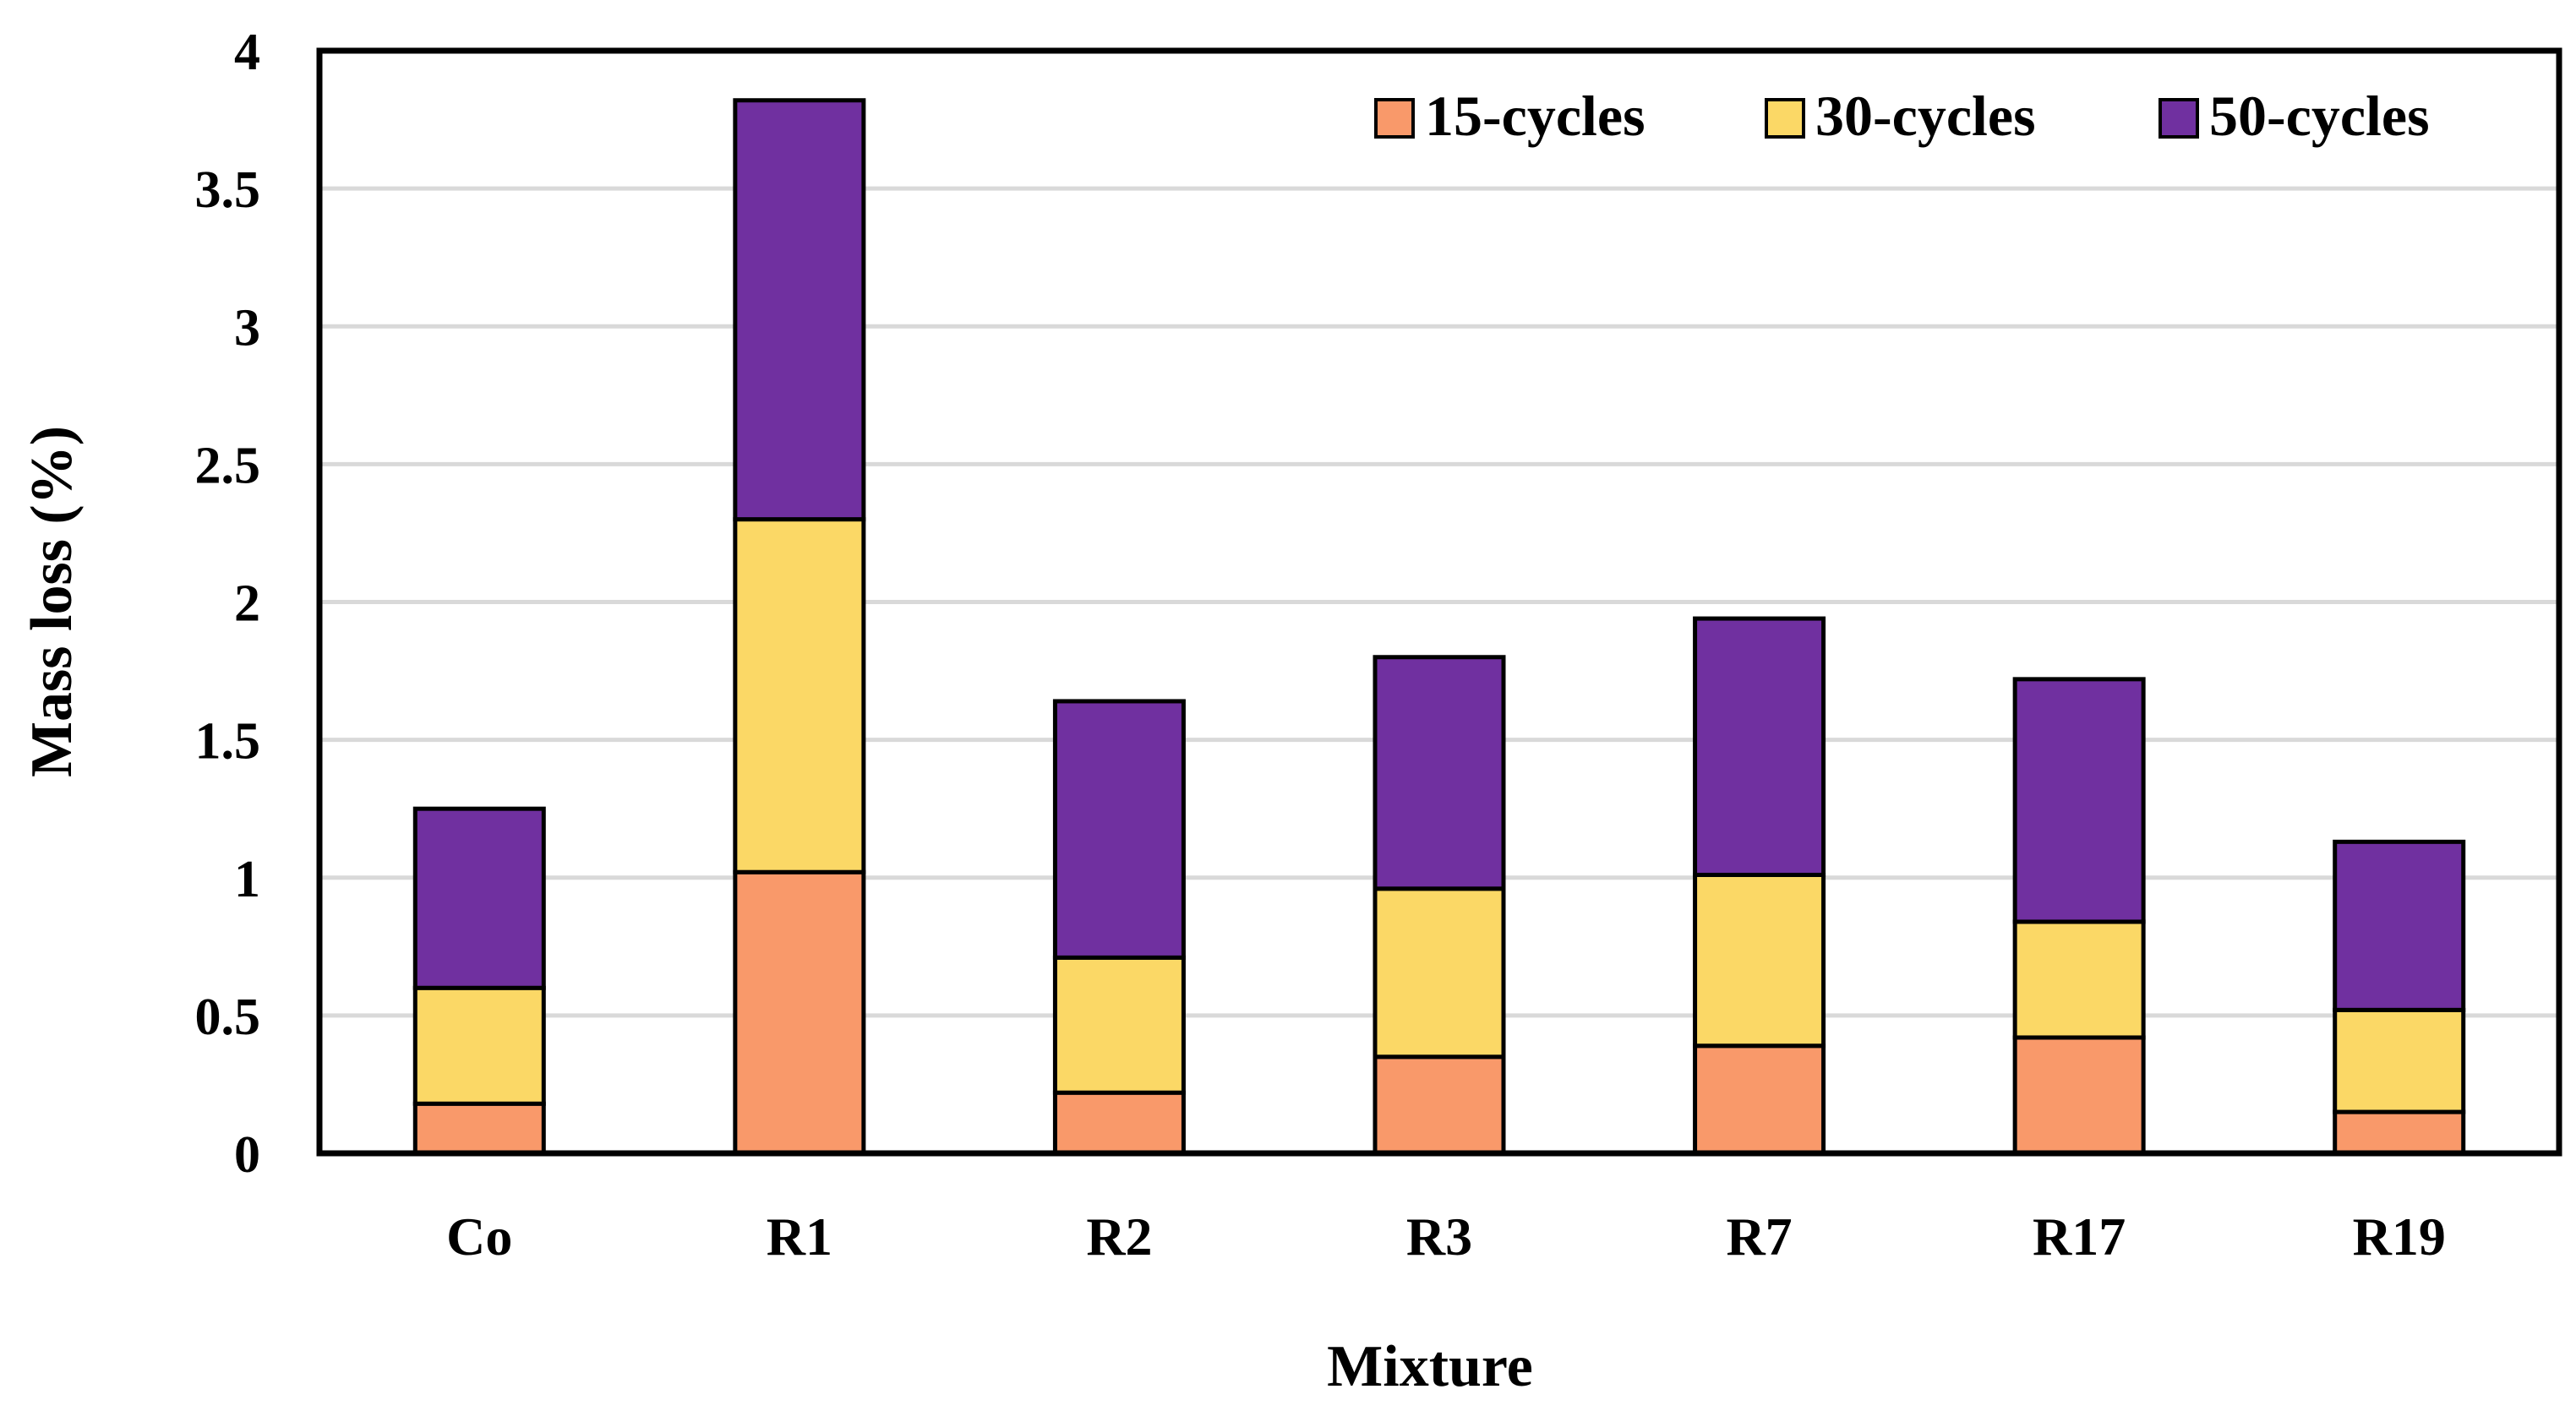 This screenshot has width=2576, height=1411. I want to click on bar-co-50-cycles, so click(479, 898).